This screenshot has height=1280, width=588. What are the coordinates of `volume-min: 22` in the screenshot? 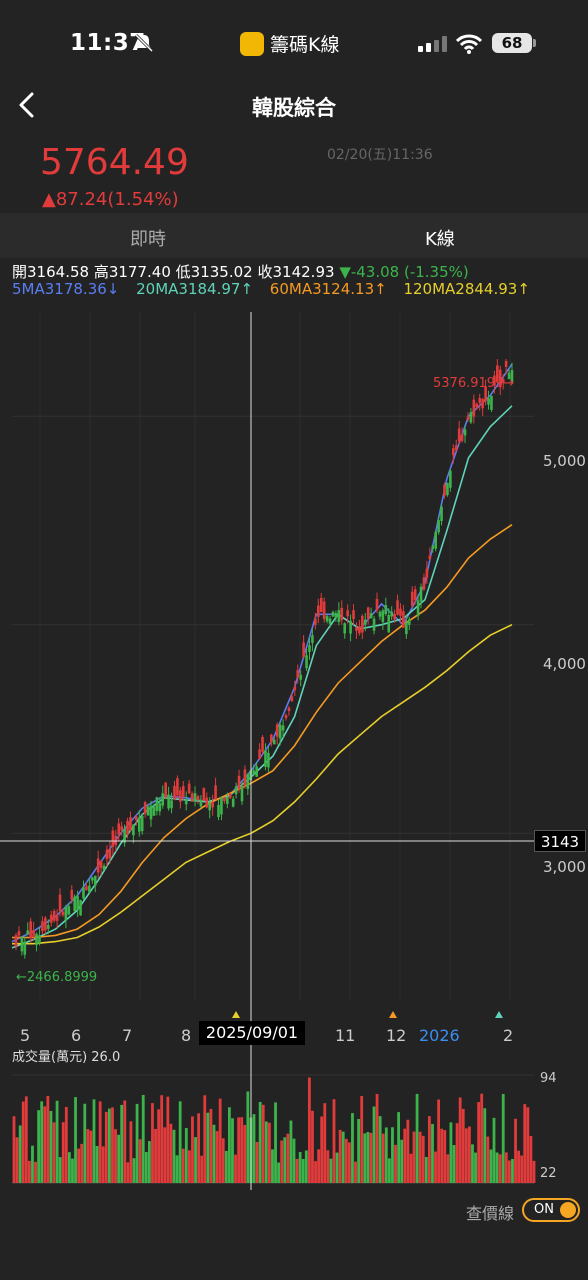 It's located at (548, 1173).